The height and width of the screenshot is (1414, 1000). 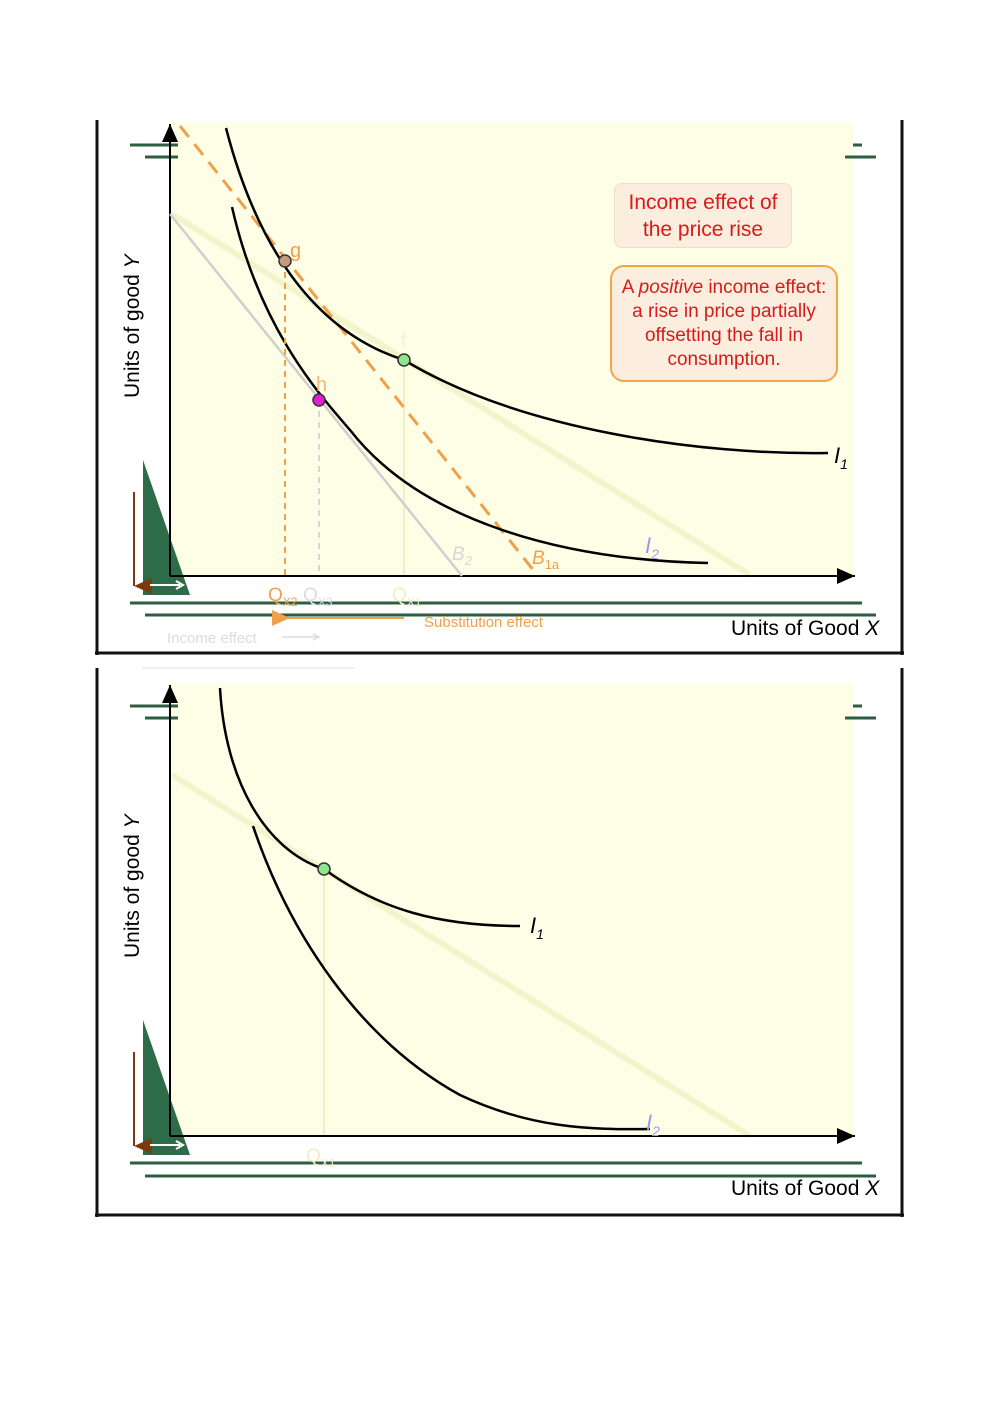 I want to click on top-white-arrowhead, so click(x=180, y=585).